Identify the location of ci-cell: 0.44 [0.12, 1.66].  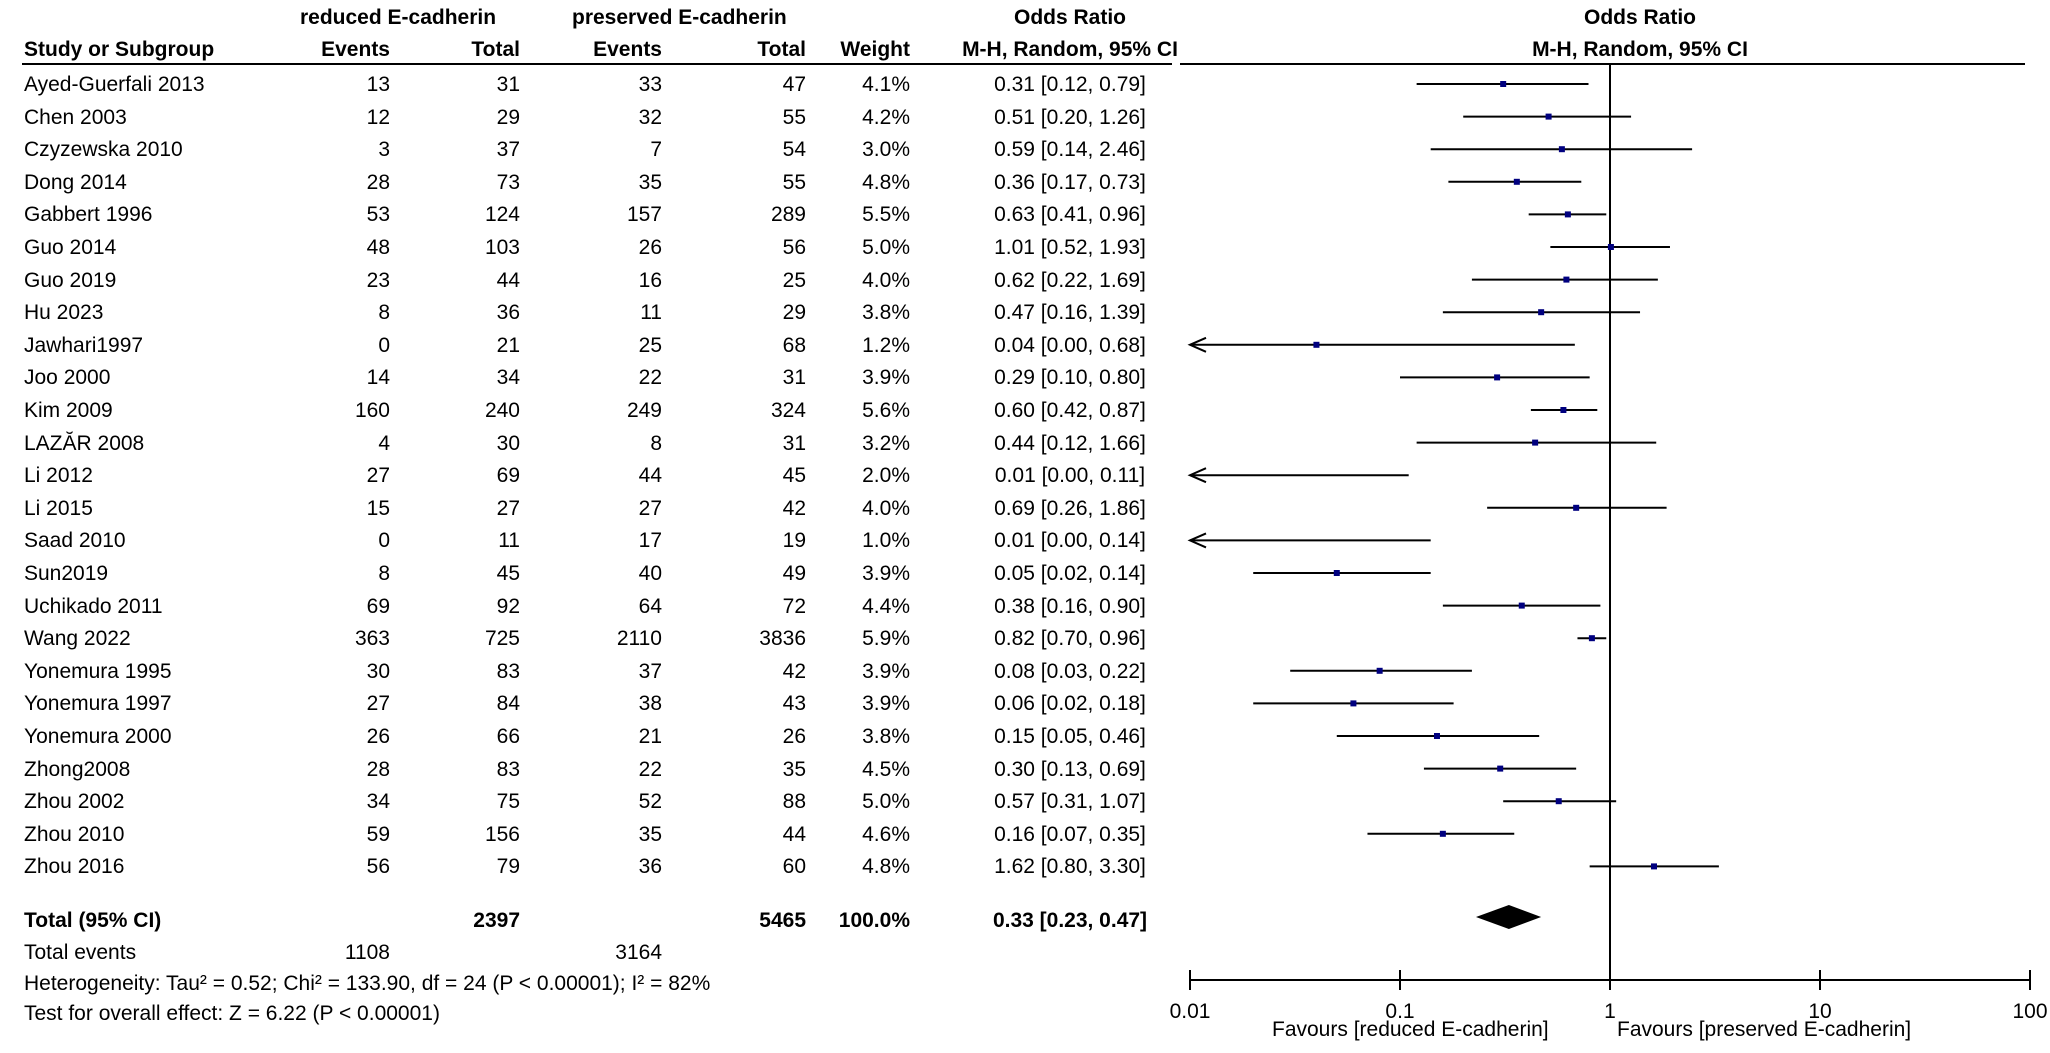
(1070, 443).